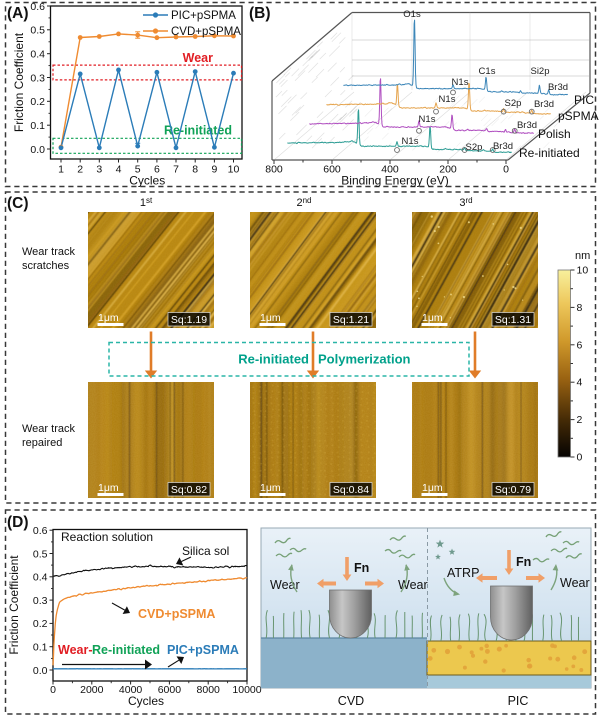  I want to click on svg-text: 4000, so click(131, 690).